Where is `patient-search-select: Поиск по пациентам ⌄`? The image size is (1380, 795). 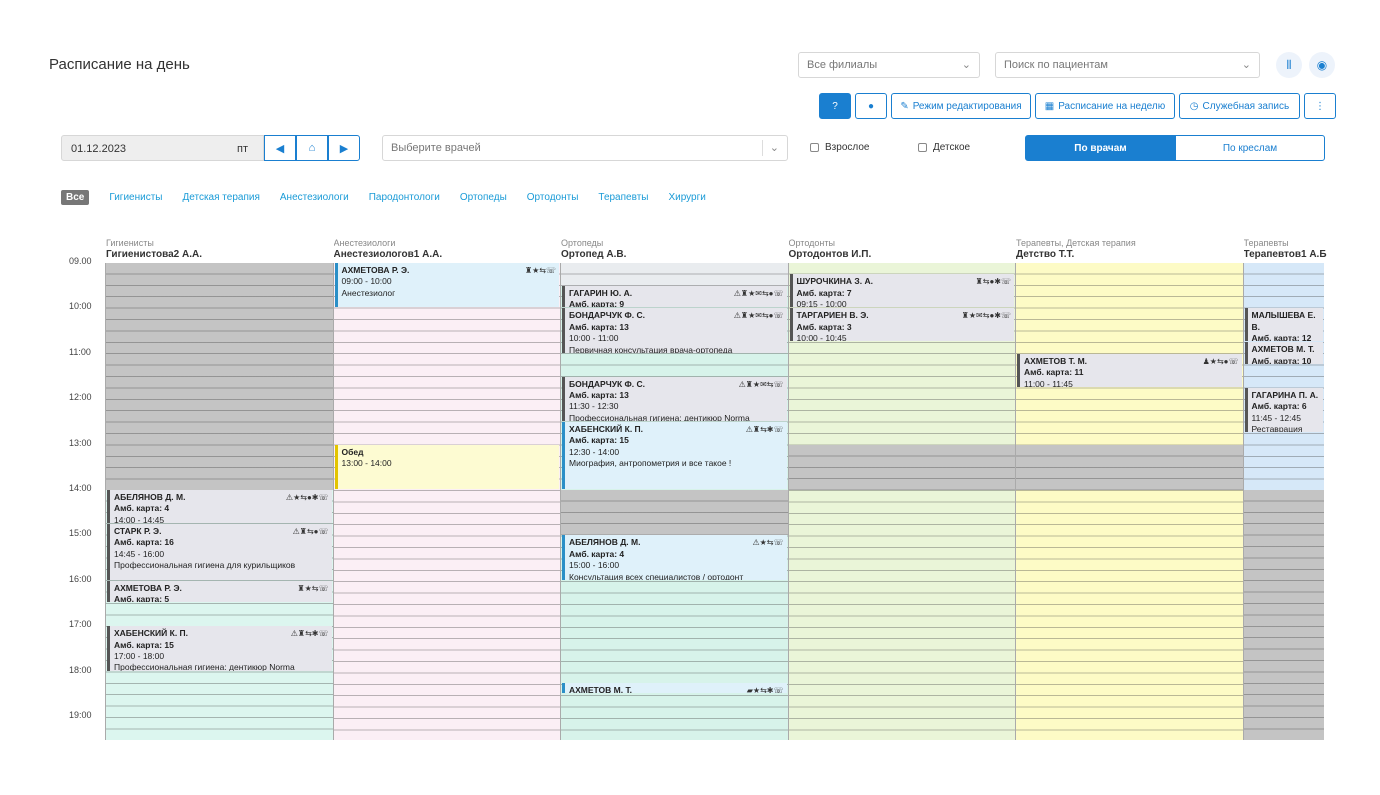 patient-search-select: Поиск по пациентам ⌄ is located at coordinates (1127, 65).